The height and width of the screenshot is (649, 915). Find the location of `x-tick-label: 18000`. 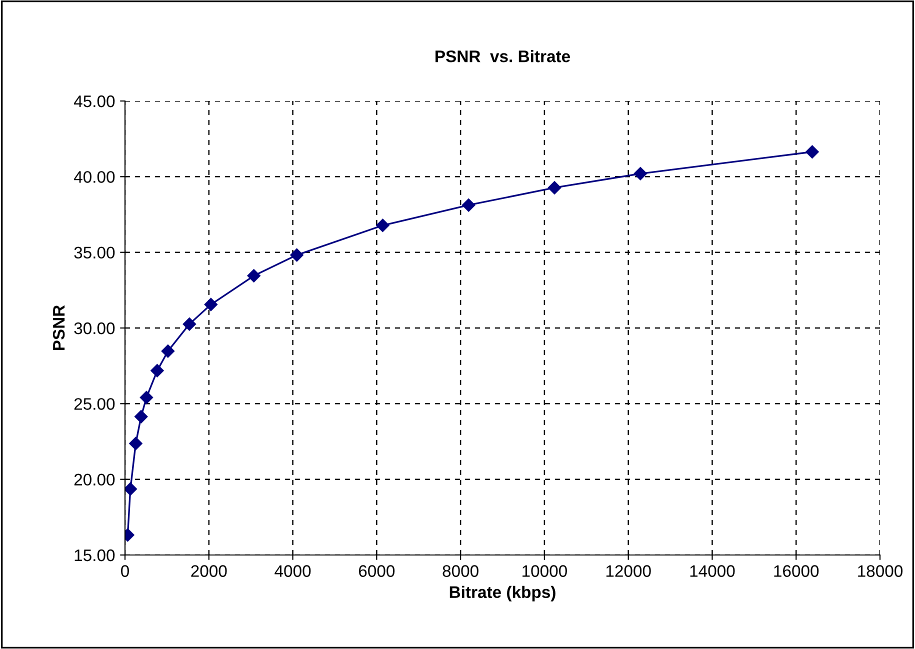

x-tick-label: 18000 is located at coordinates (880, 571).